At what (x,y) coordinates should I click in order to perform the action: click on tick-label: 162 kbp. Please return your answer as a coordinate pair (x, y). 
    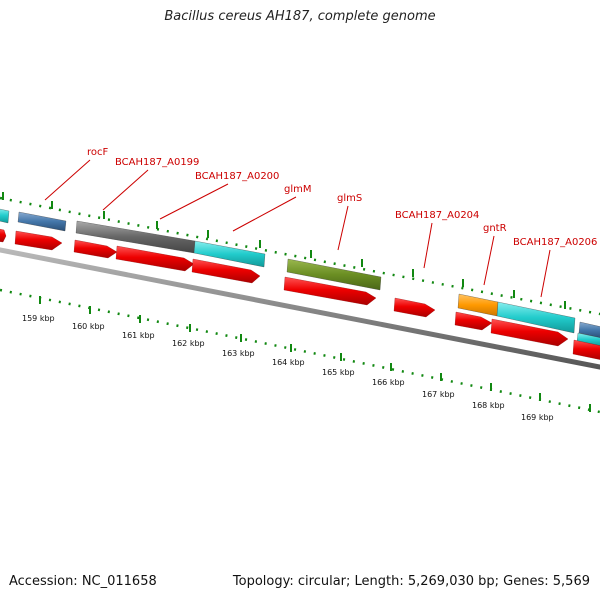
    Looking at the image, I should click on (188, 343).